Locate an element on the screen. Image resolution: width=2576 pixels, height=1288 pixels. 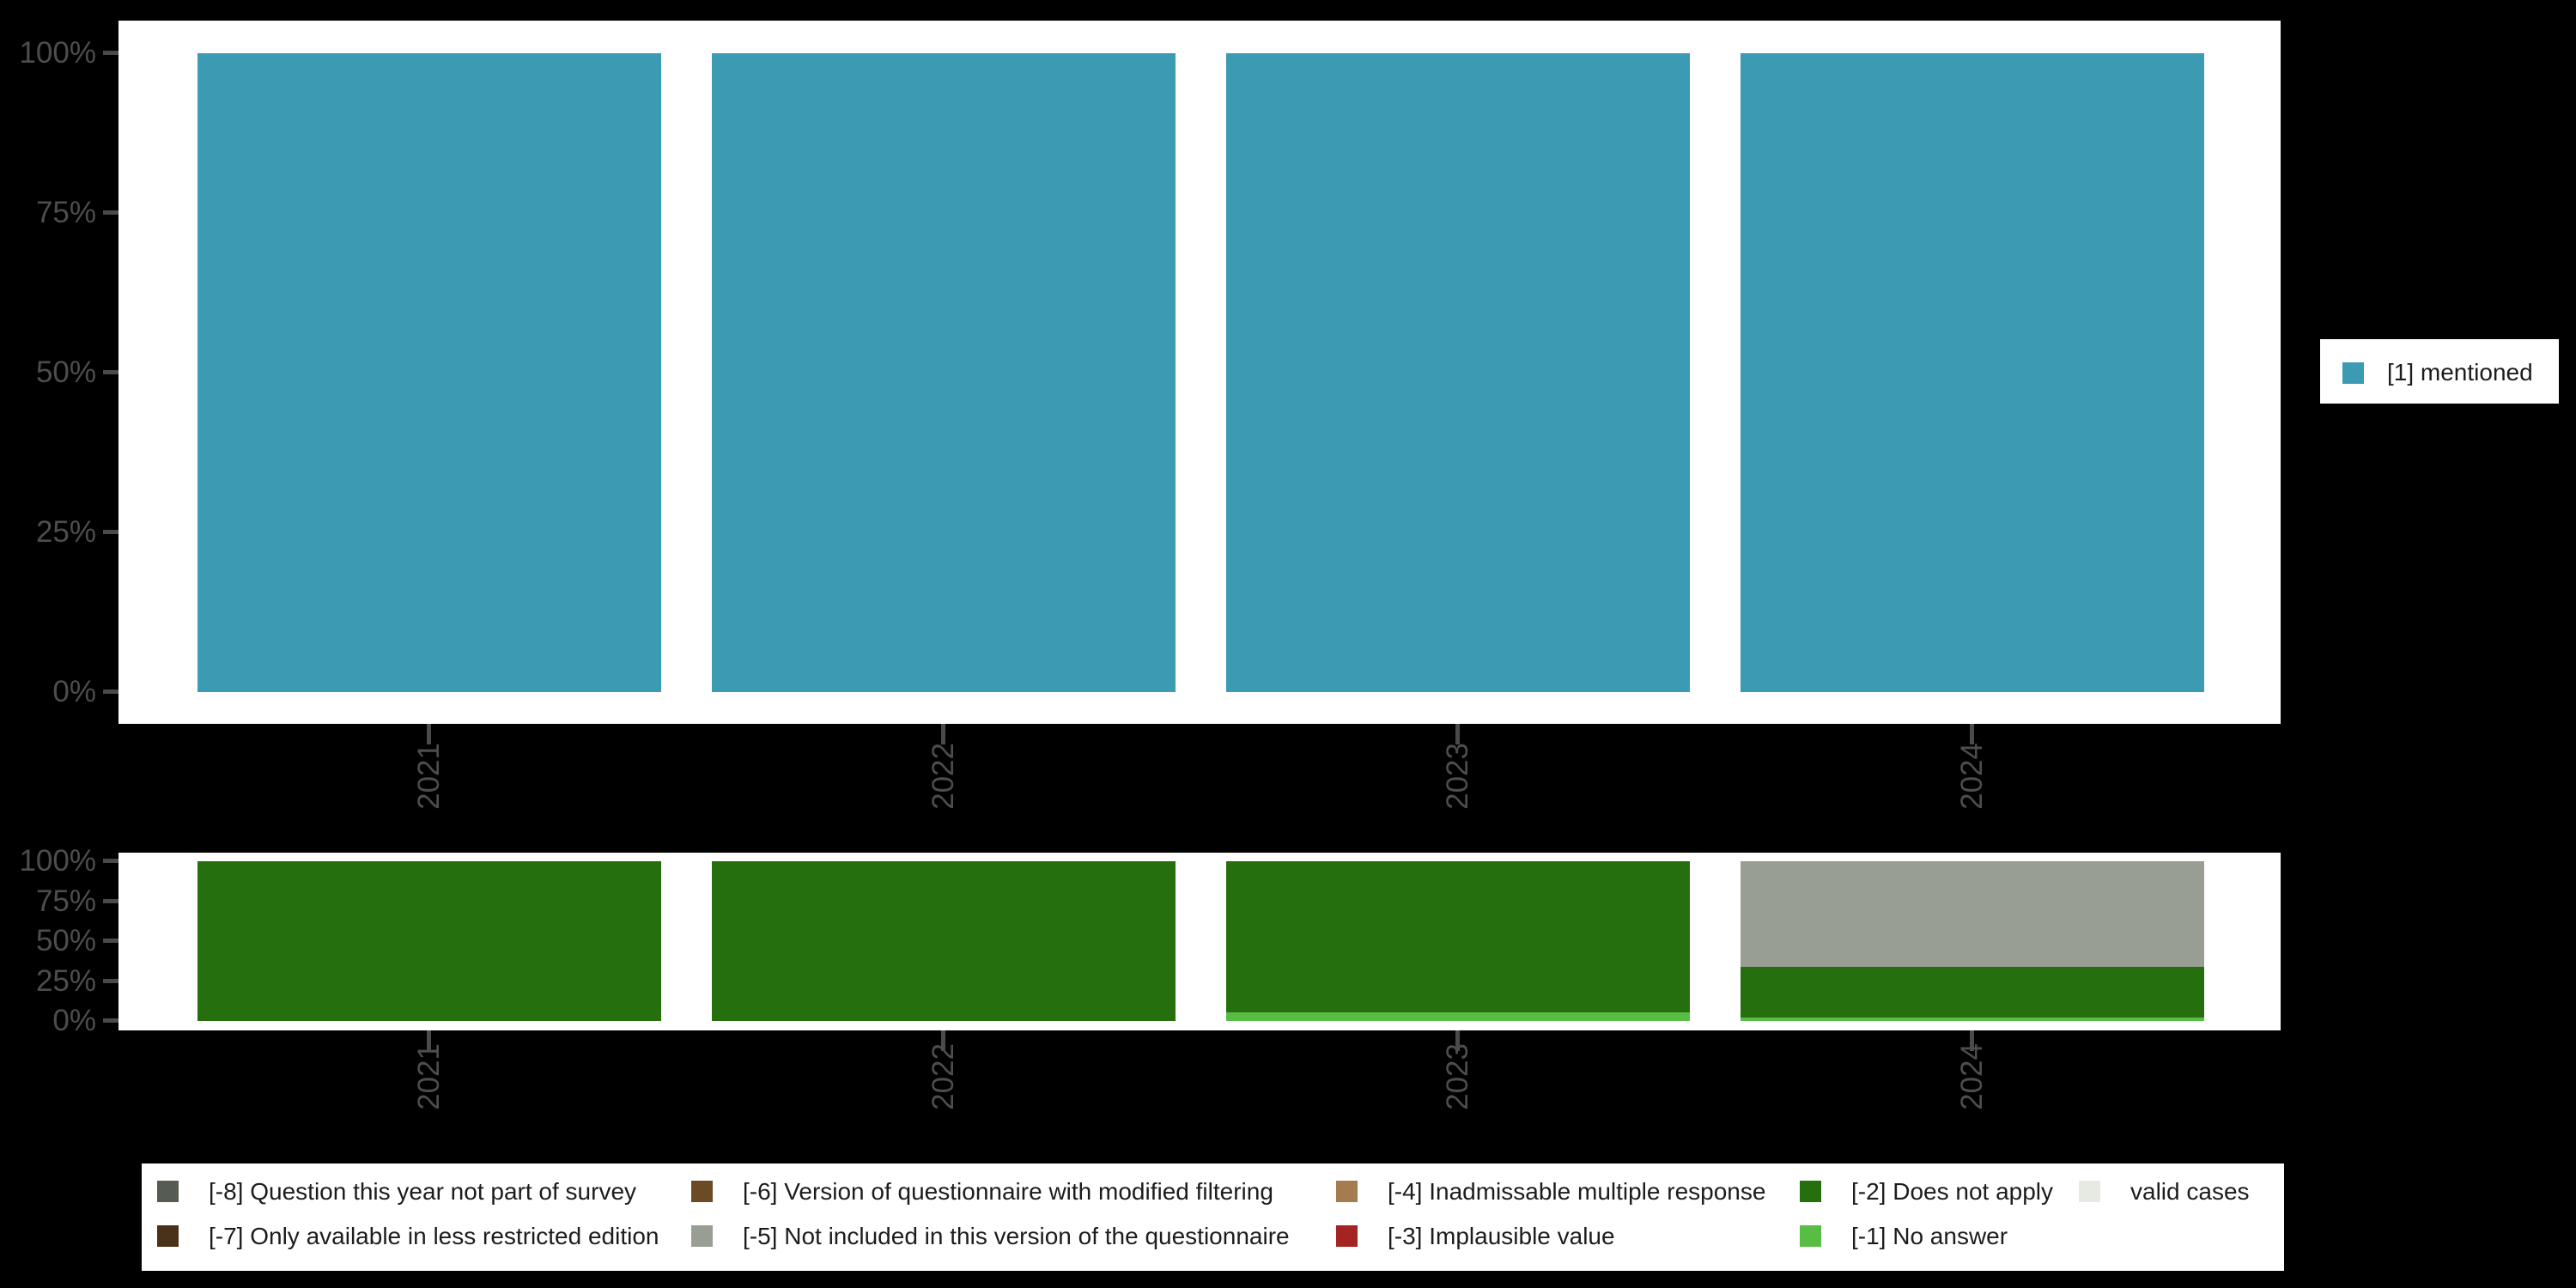
x-tick-label: 2024 is located at coordinates (1972, 1076).